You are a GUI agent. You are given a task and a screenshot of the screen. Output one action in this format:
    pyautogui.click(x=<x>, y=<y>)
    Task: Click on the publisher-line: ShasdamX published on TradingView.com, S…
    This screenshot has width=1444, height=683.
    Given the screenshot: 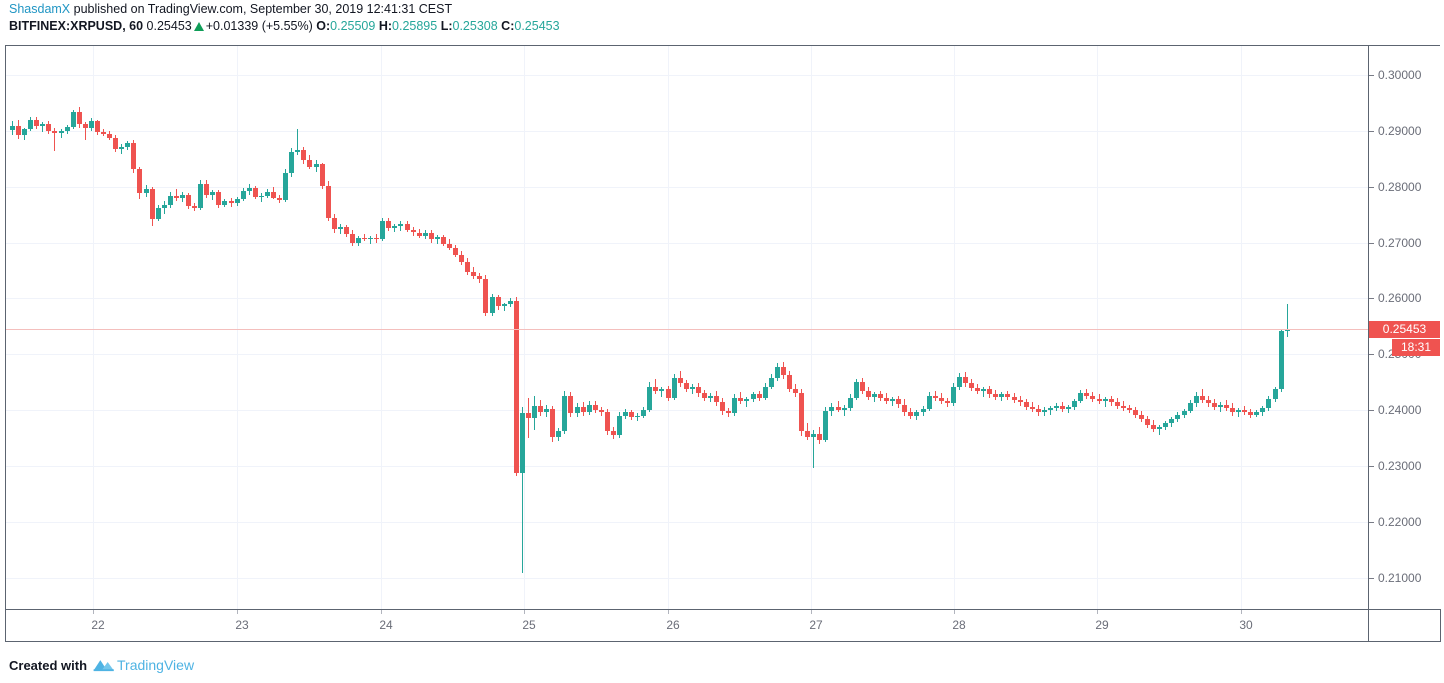 What is the action you would take?
    pyautogui.click(x=230, y=9)
    